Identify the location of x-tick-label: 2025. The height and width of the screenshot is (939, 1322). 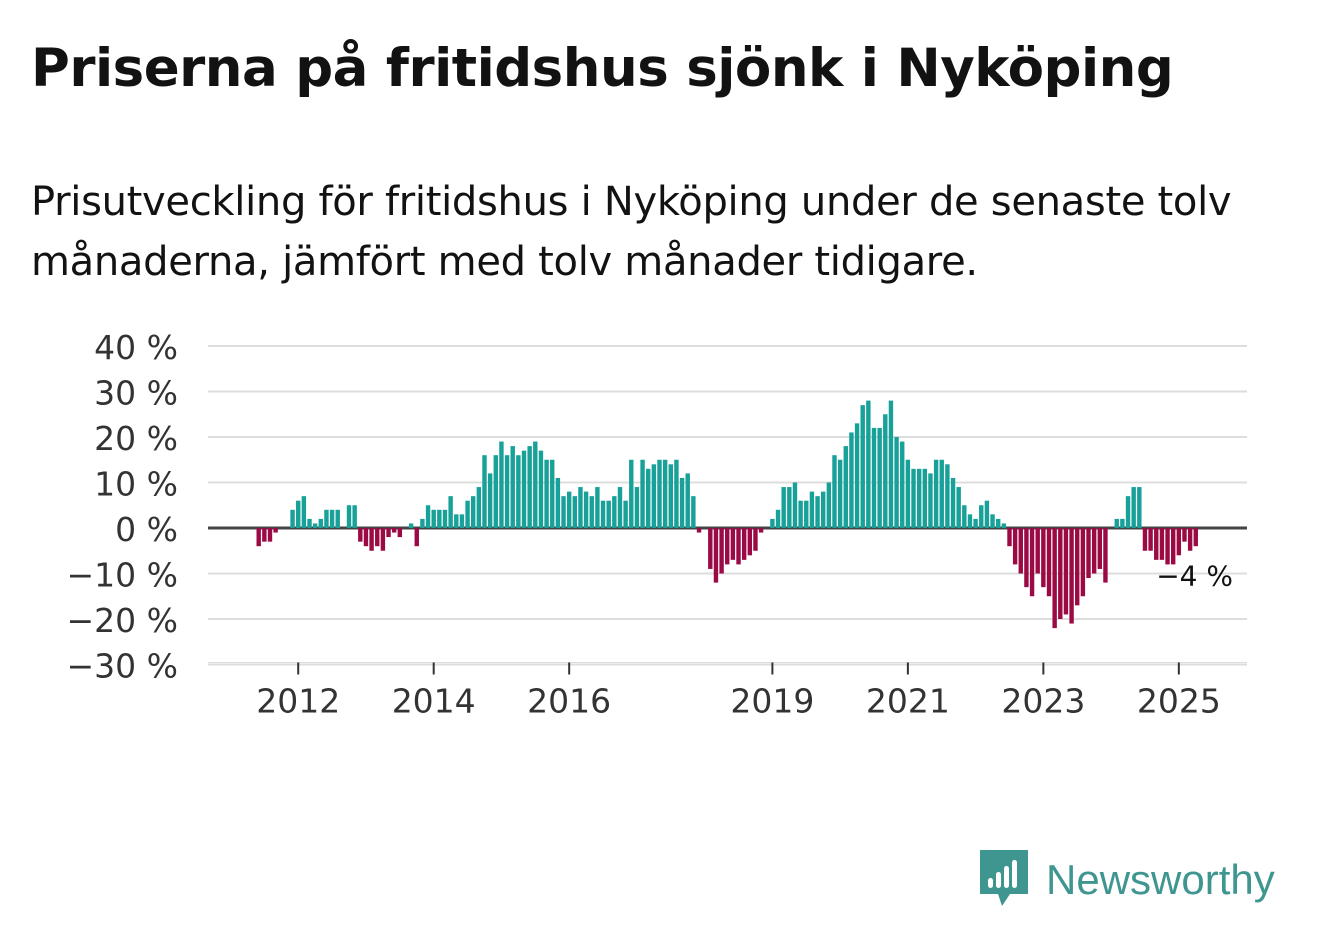
(1179, 701).